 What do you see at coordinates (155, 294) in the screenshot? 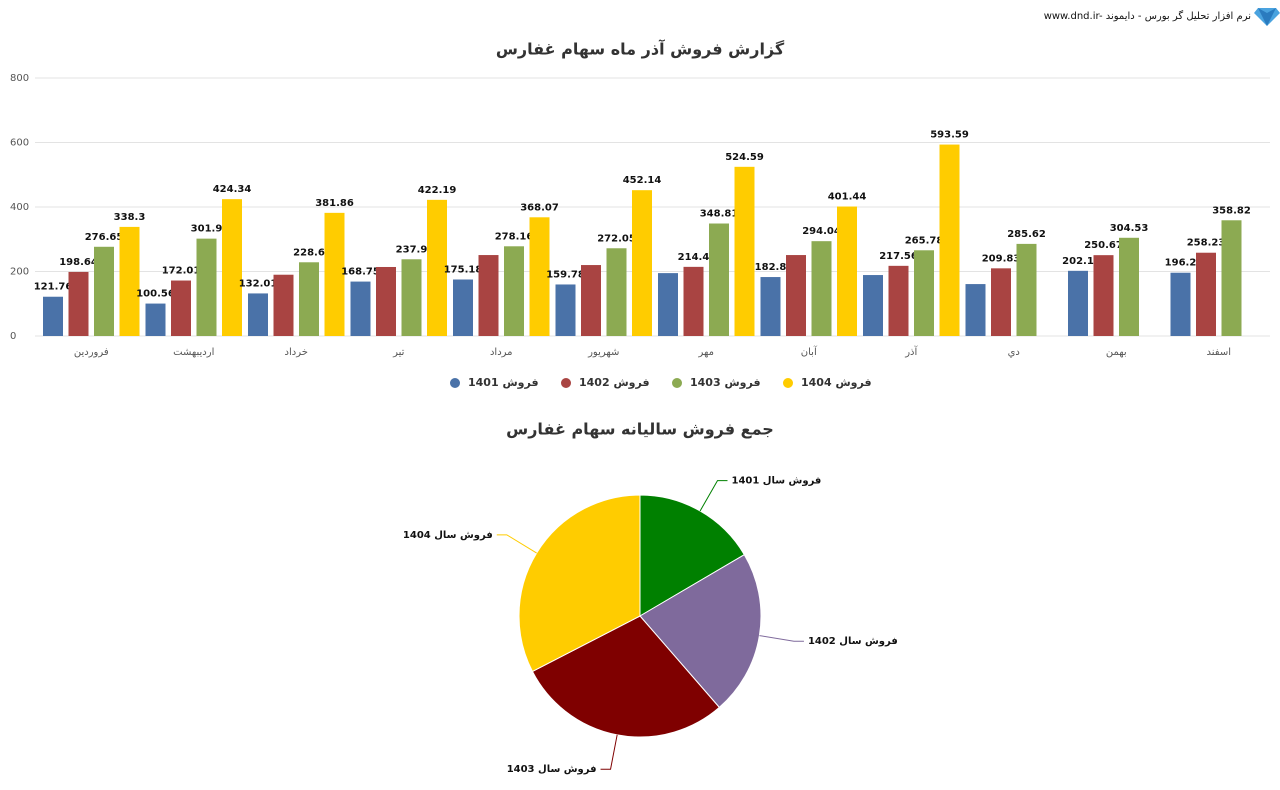
I see `value-label: 100.56` at bounding box center [155, 294].